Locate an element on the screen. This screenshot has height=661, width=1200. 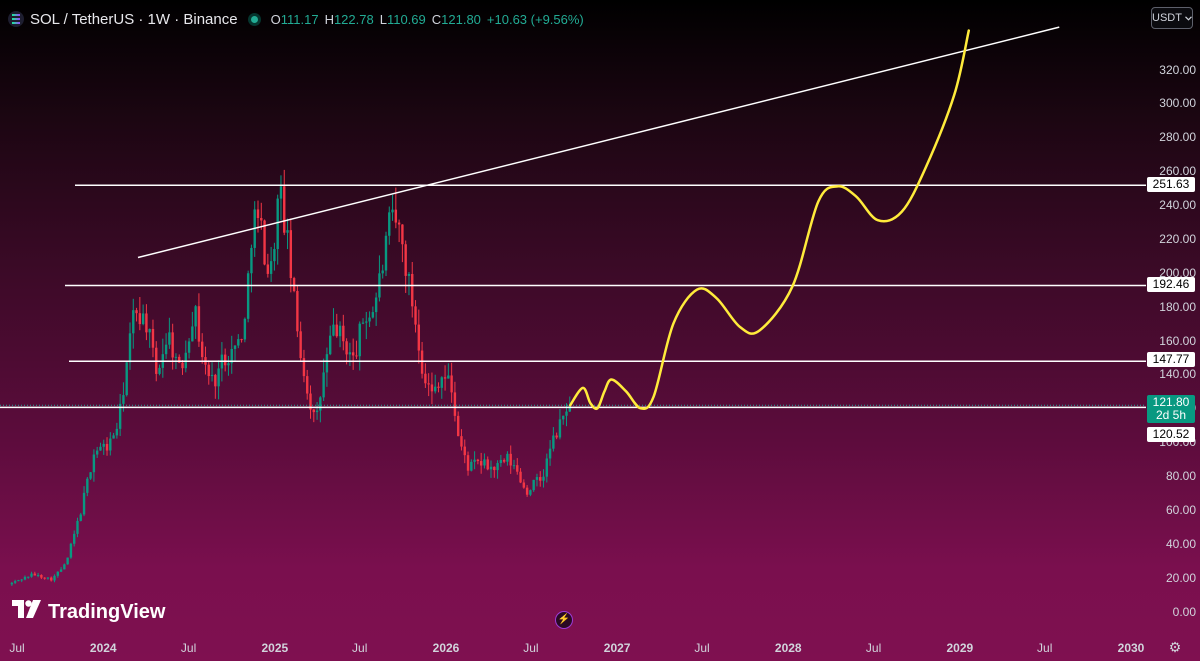
price-tick-label: 180.00 is located at coordinates (1177, 306).